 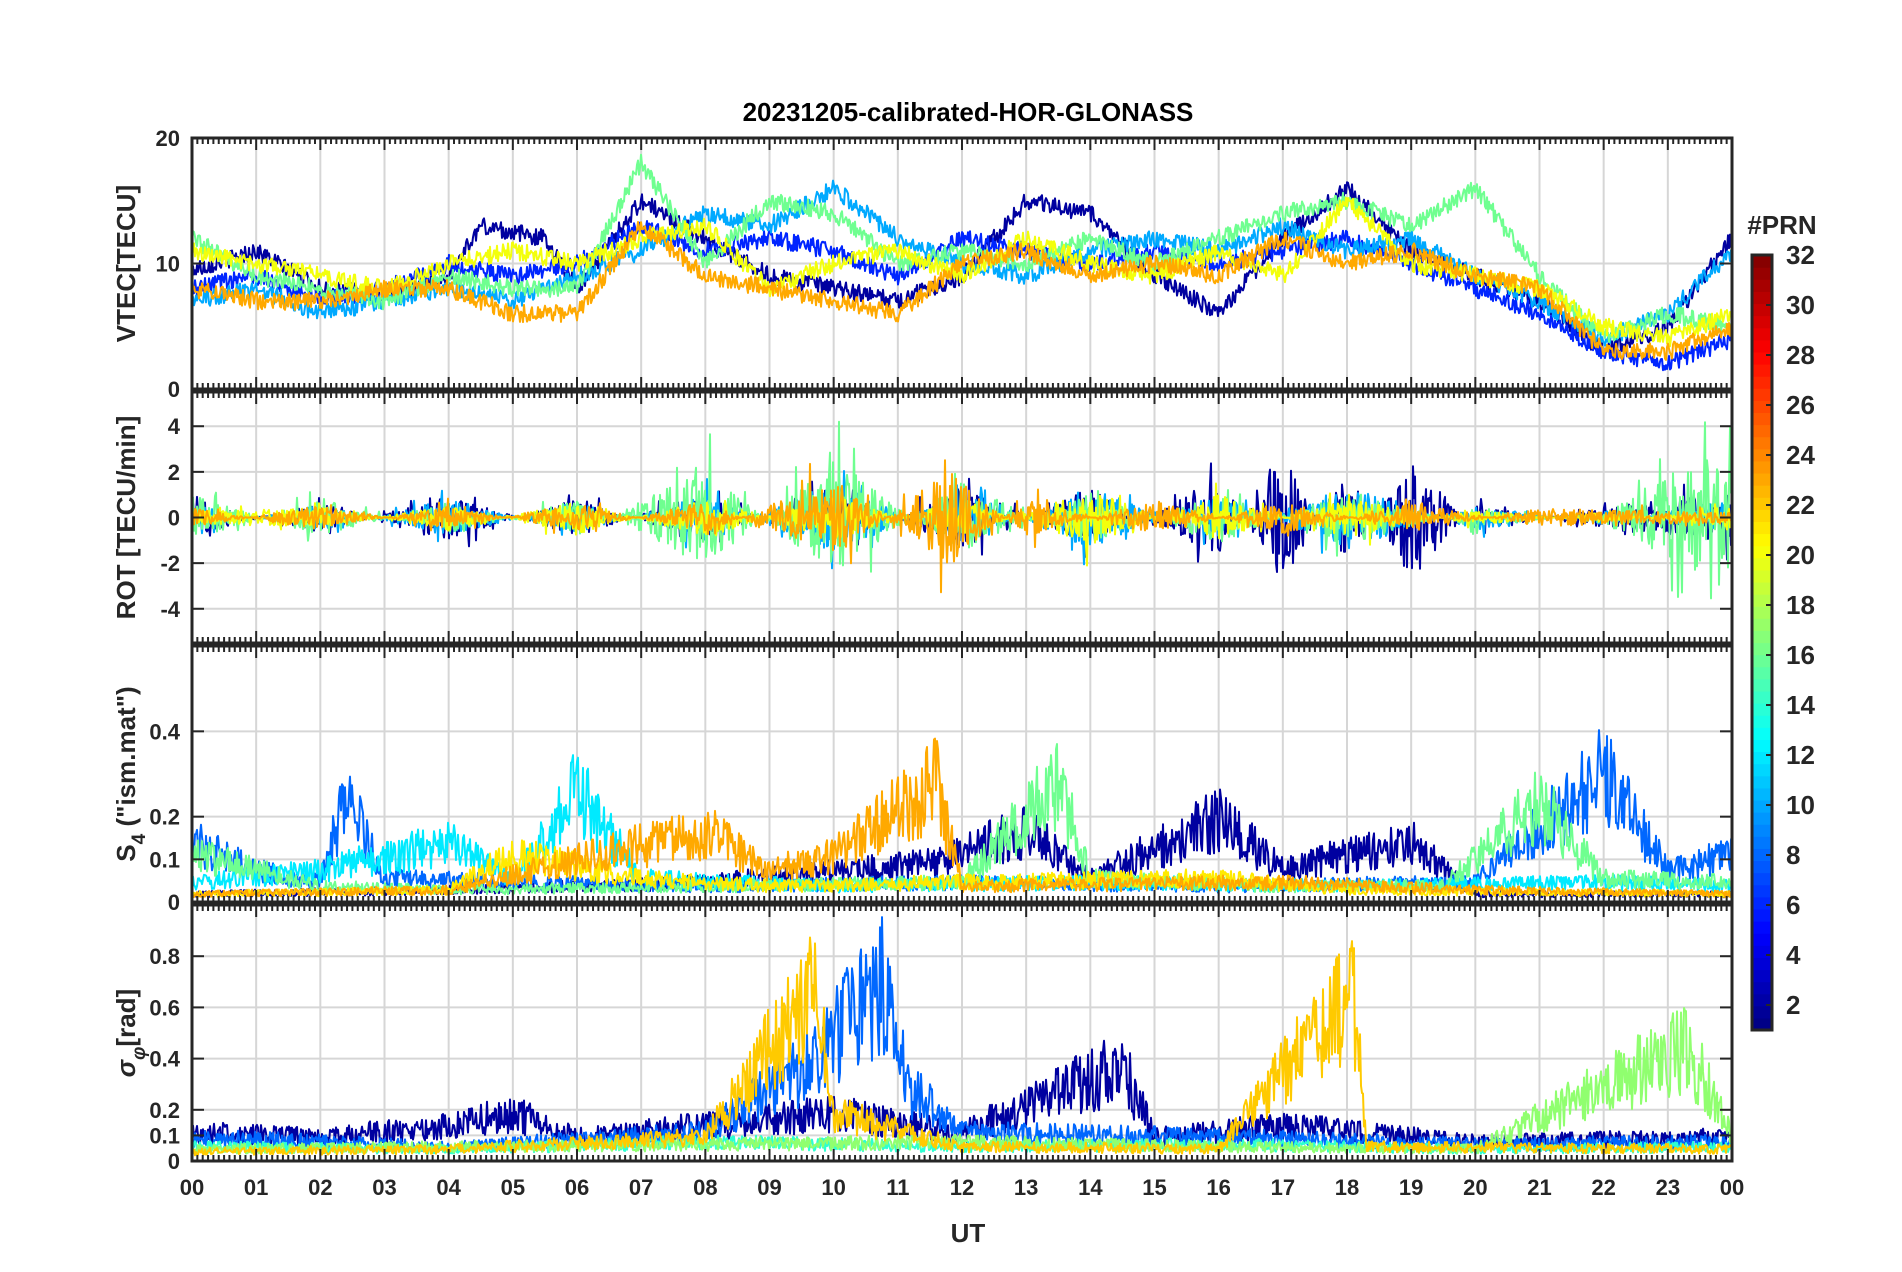 I want to click on x-tick-label: 03, so click(x=384, y=1187).